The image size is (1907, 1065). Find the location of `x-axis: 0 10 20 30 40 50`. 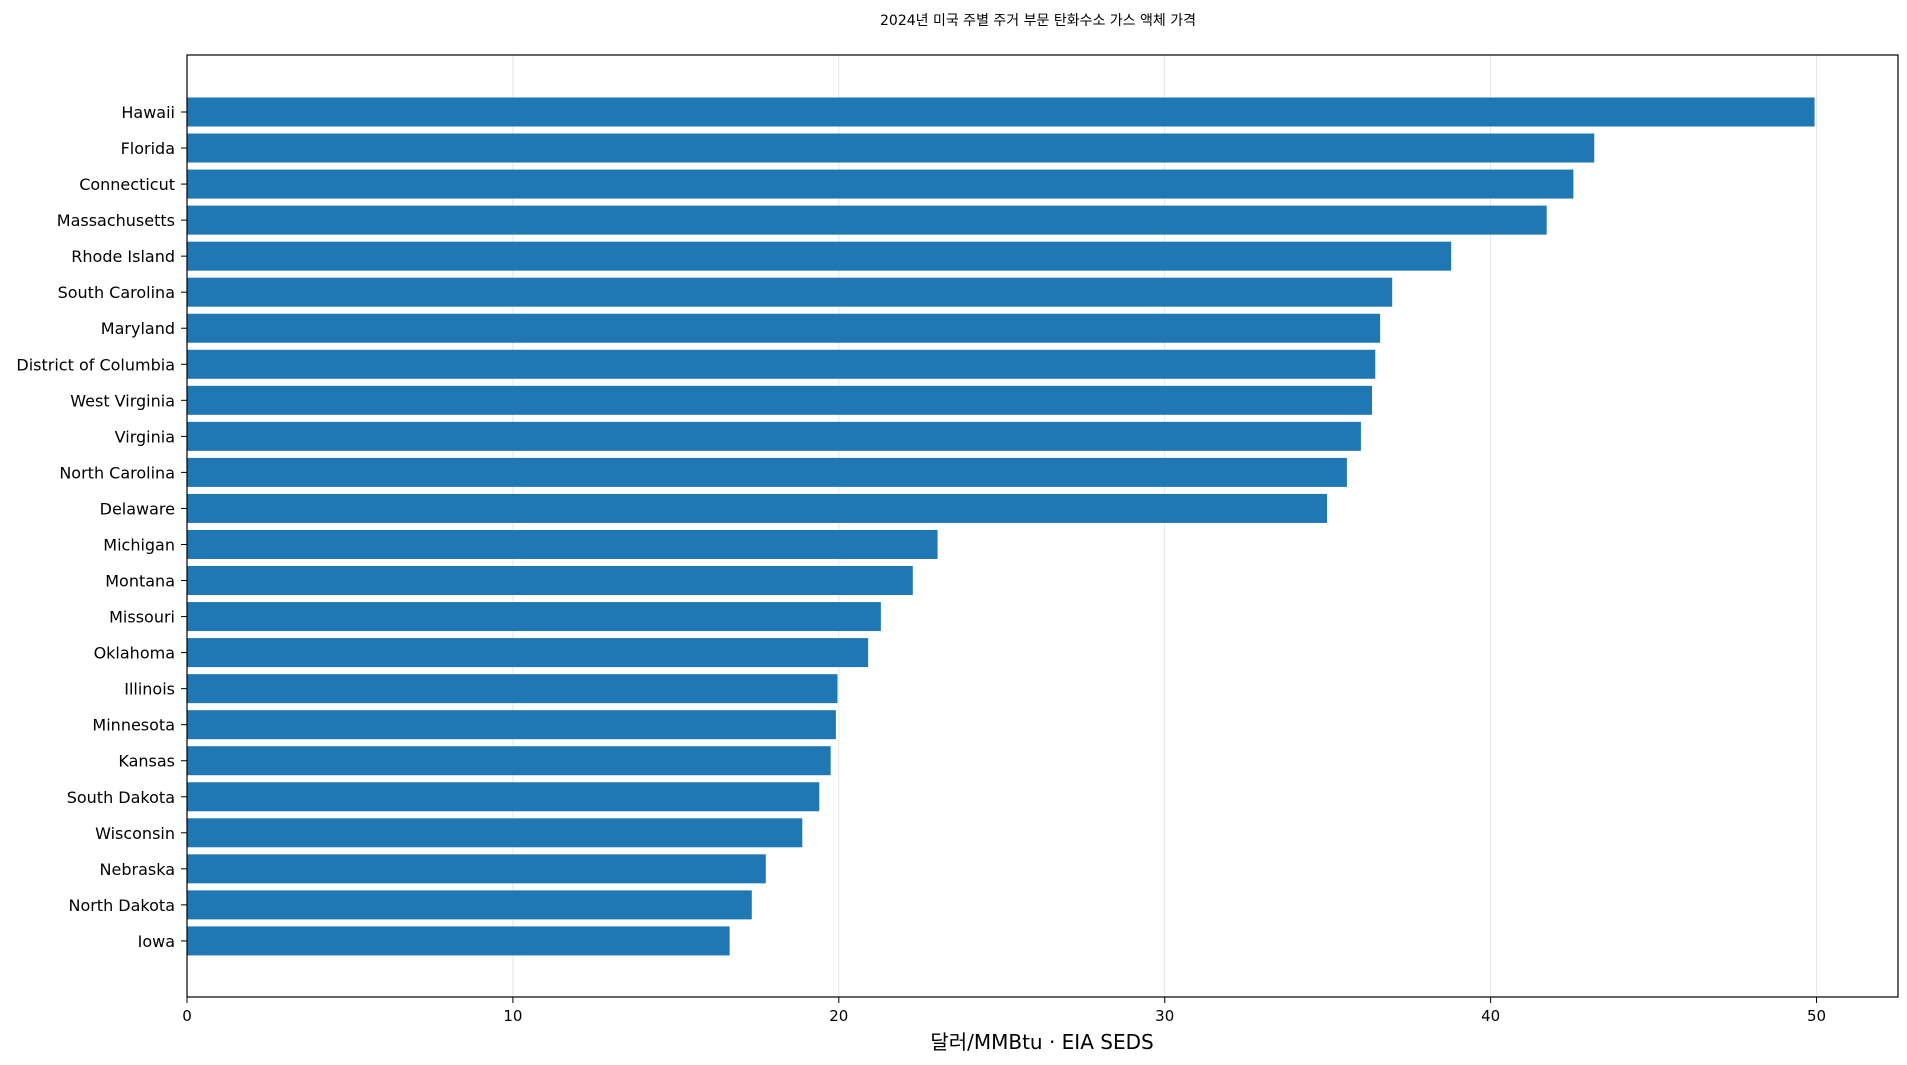

x-axis: 0 10 20 30 40 50 is located at coordinates (1004, 1011).